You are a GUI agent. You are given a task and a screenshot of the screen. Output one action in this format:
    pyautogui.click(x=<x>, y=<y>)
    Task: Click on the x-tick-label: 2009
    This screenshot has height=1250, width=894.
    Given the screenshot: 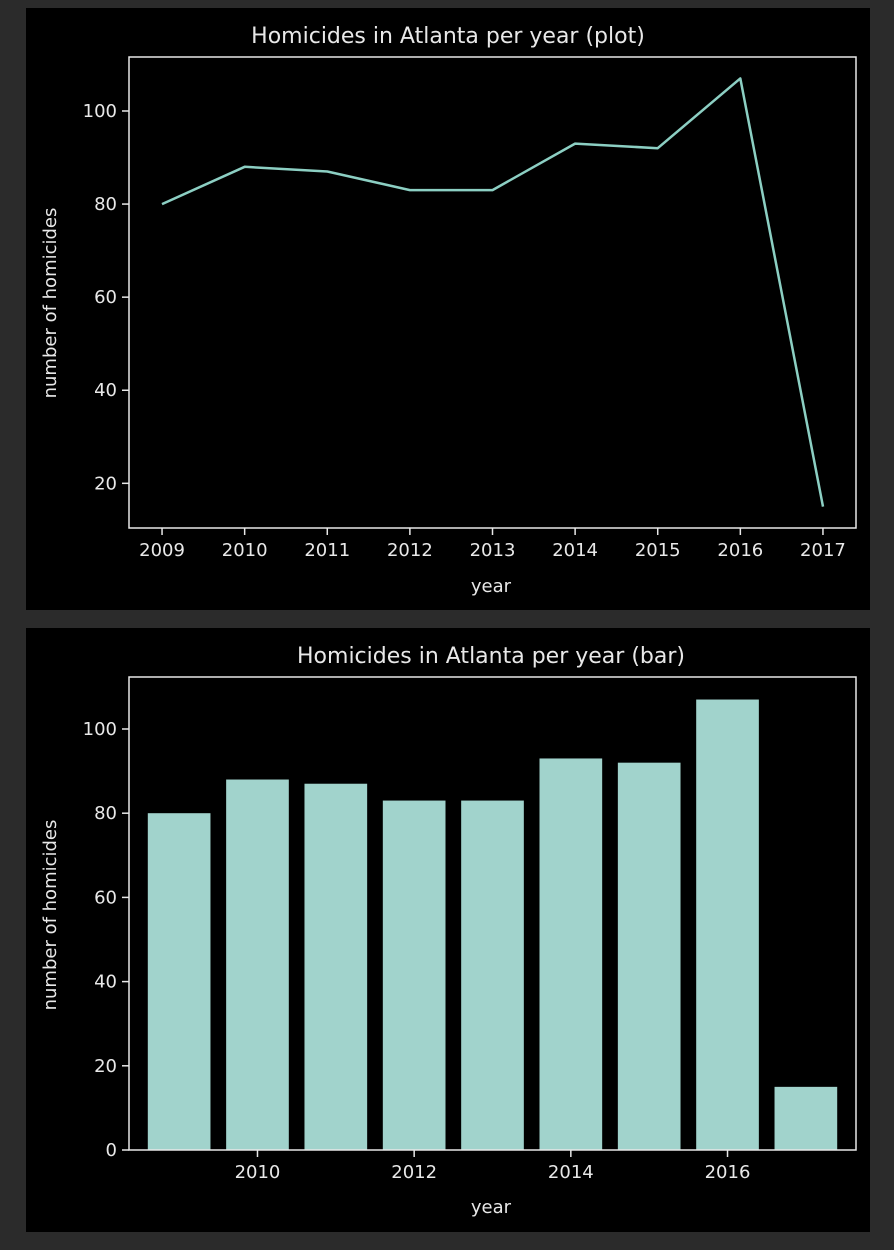 What is the action you would take?
    pyautogui.click(x=162, y=550)
    